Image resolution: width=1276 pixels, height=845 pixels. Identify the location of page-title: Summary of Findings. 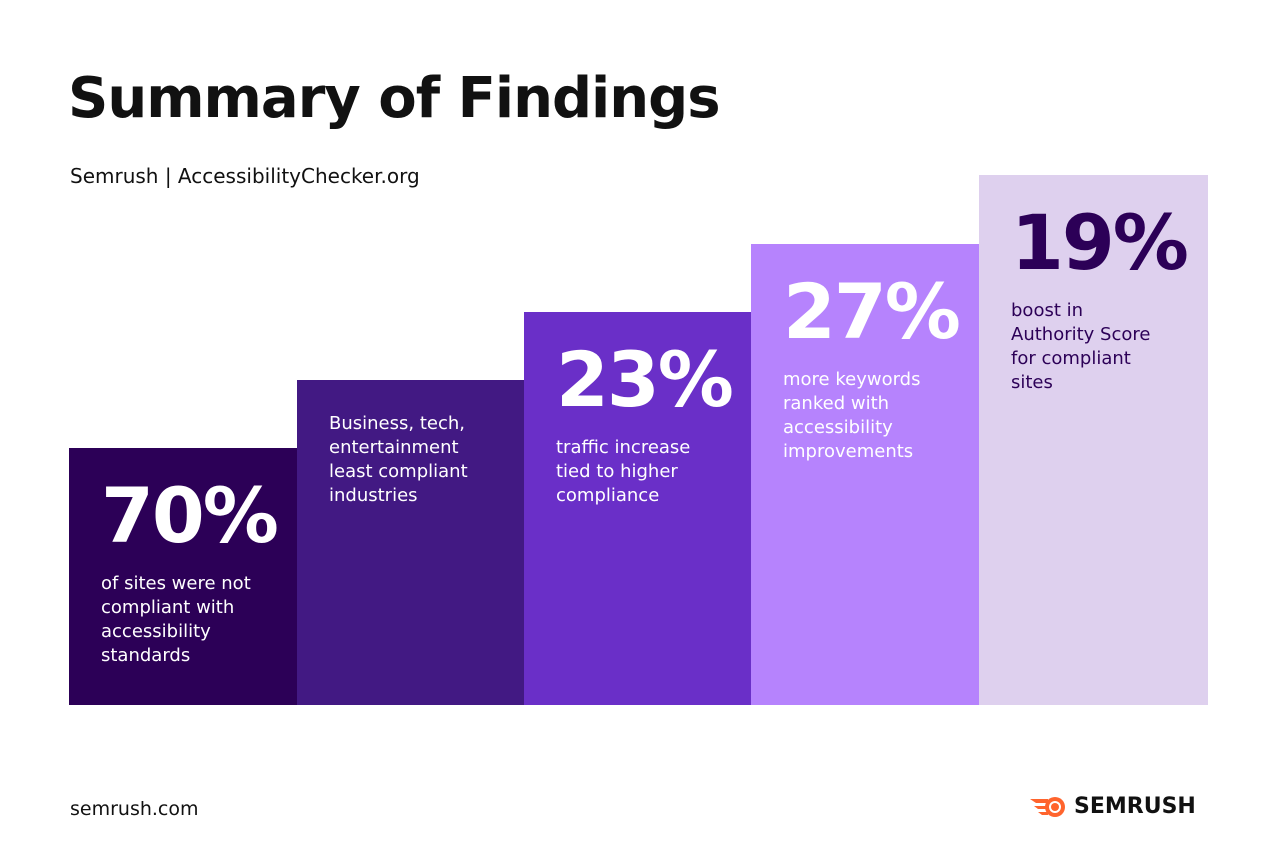
(394, 98).